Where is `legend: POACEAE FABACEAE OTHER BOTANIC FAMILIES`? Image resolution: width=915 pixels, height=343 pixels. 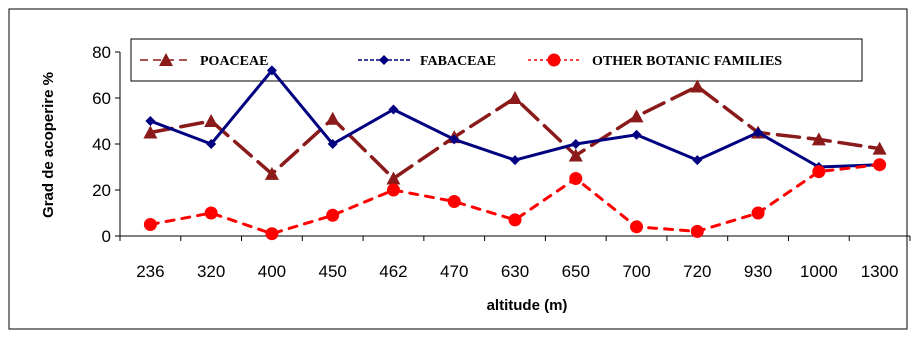
legend: POACEAE FABACEAE OTHER BOTANIC FAMILIES is located at coordinates (461, 61).